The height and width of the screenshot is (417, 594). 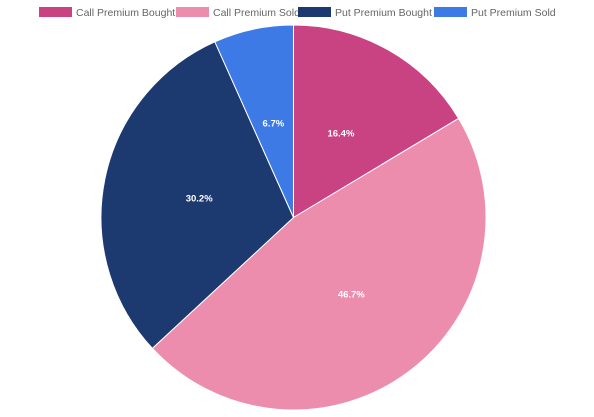 I want to click on legend-item: Call Premium Bought, so click(x=107, y=13).